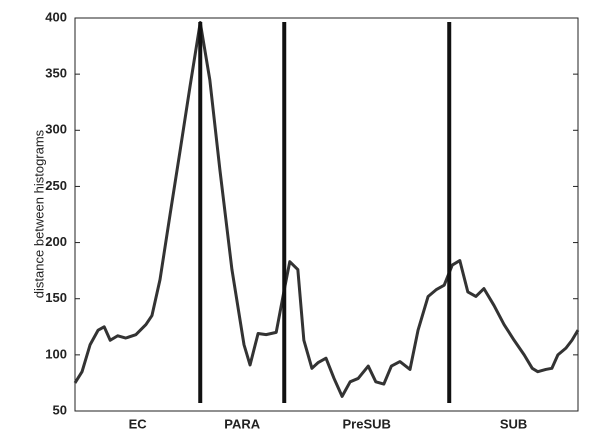 The image size is (600, 446). Describe the element at coordinates (242, 423) in the screenshot. I see `region-label: PARA` at that location.